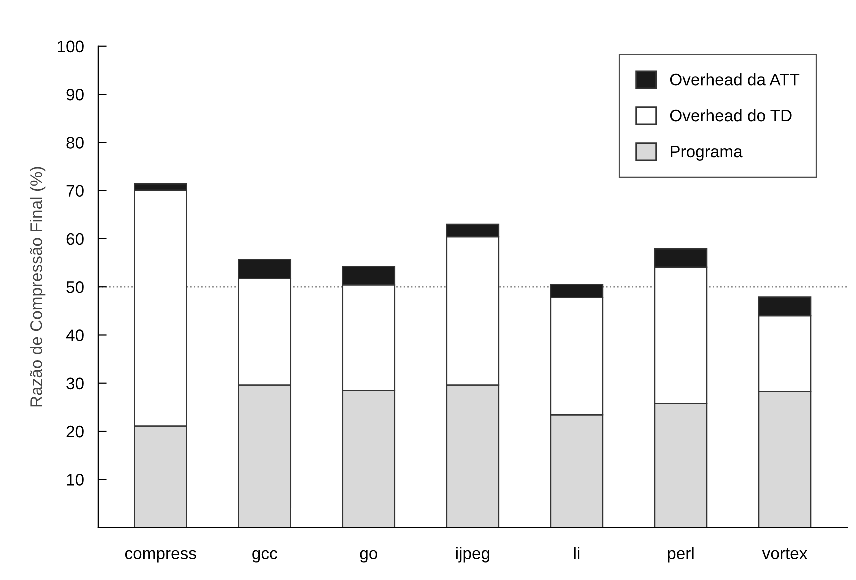 The image size is (856, 580). I want to click on y-tick-label: 50, so click(75, 288).